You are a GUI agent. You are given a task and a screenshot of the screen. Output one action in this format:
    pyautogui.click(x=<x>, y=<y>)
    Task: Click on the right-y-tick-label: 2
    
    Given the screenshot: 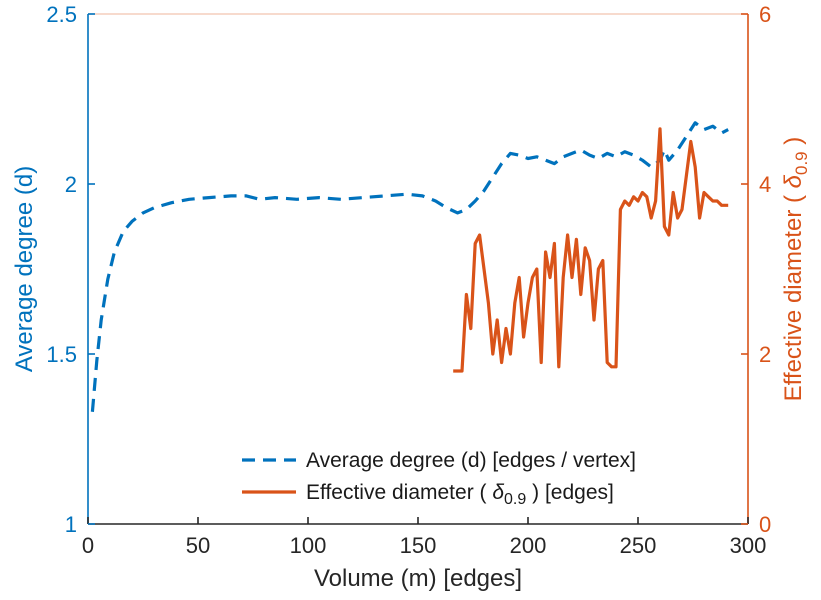 What is the action you would take?
    pyautogui.click(x=765, y=354)
    